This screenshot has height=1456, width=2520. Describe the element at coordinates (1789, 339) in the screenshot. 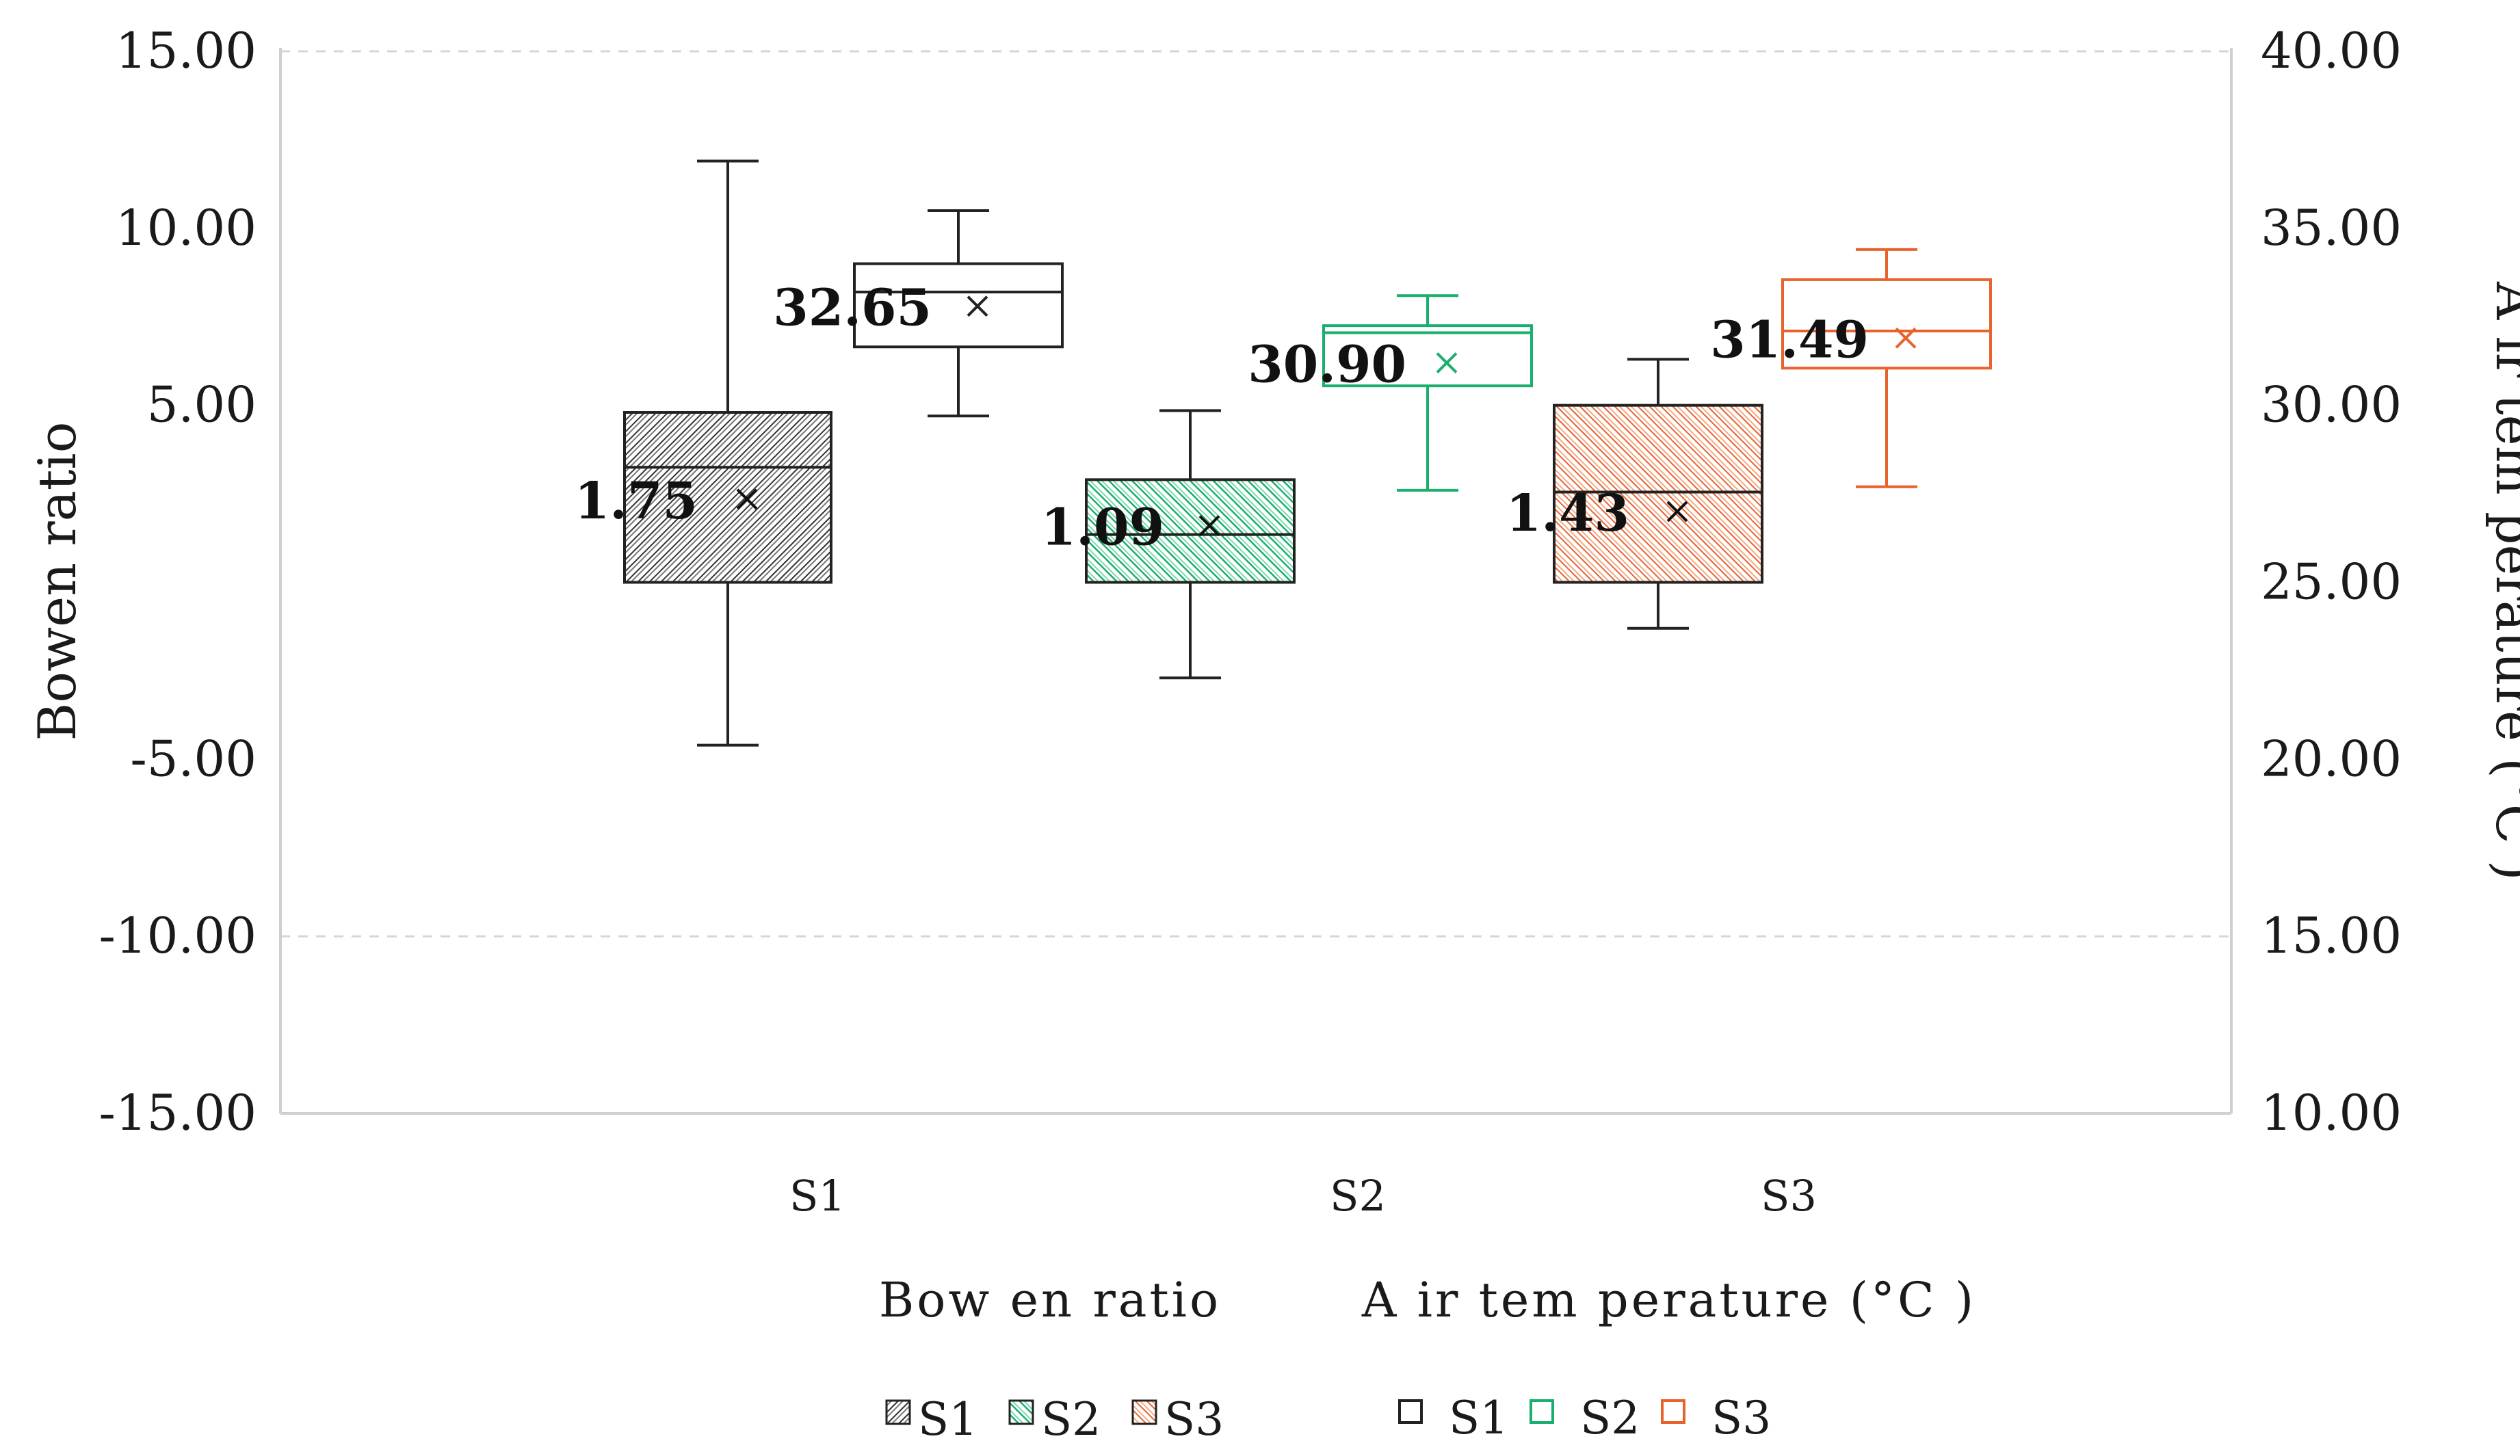

I see `data-label: 31.49` at that location.